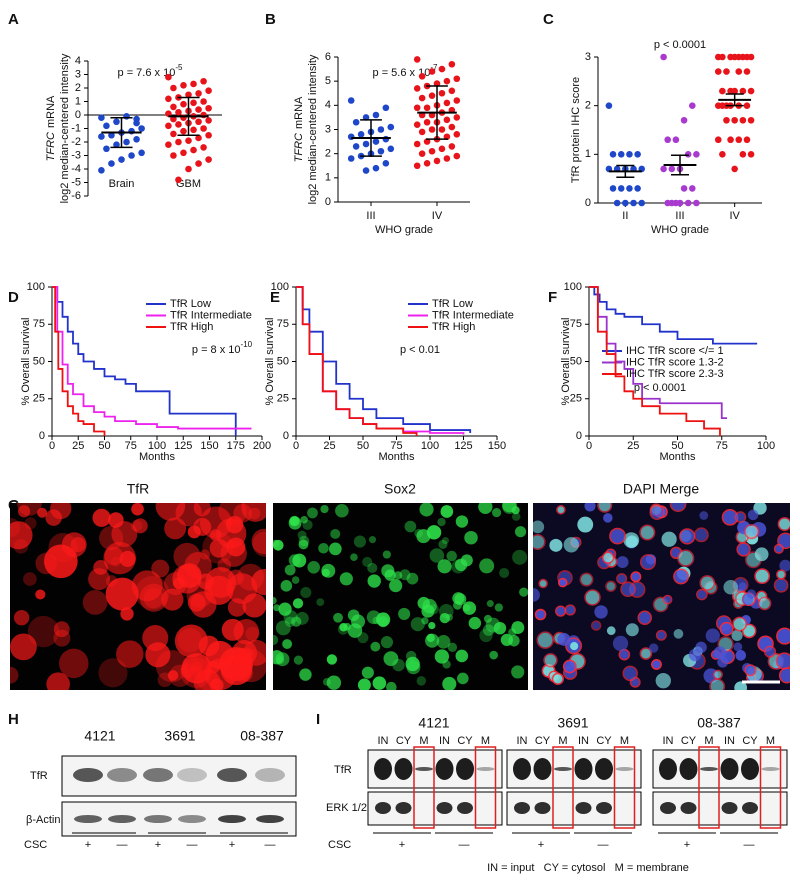  I want to click on p-value-text: p = 5.6 x 10, so click(402, 73).